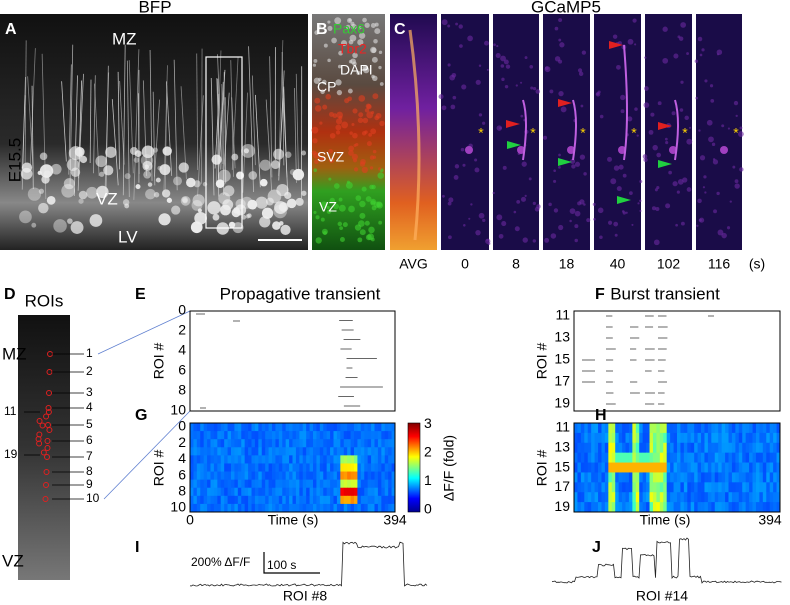 The image size is (790, 605). Describe the element at coordinates (154, 8) in the screenshot. I see `panel-title: BFP` at that location.